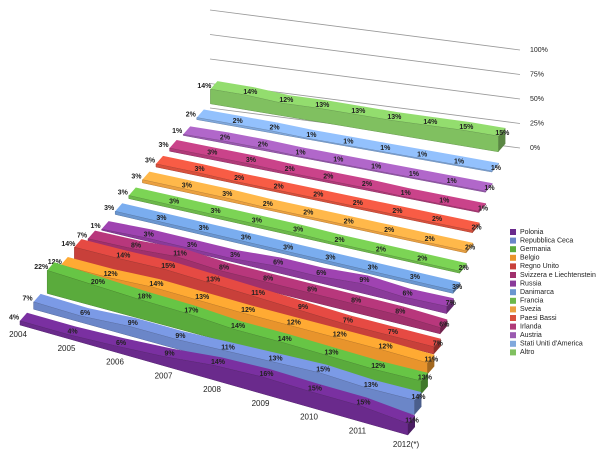 This screenshot has height=451, width=600. I want to click on y-tick-label: 50%, so click(537, 99).